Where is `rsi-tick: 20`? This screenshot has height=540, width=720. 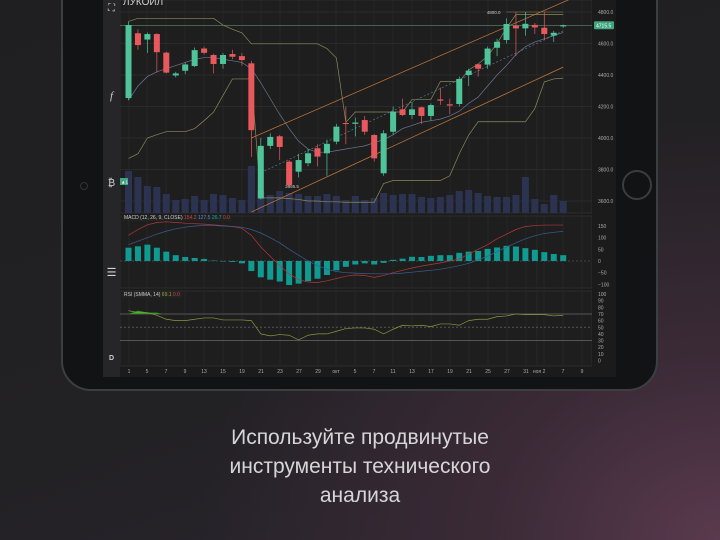
rsi-tick: 20 is located at coordinates (601, 348).